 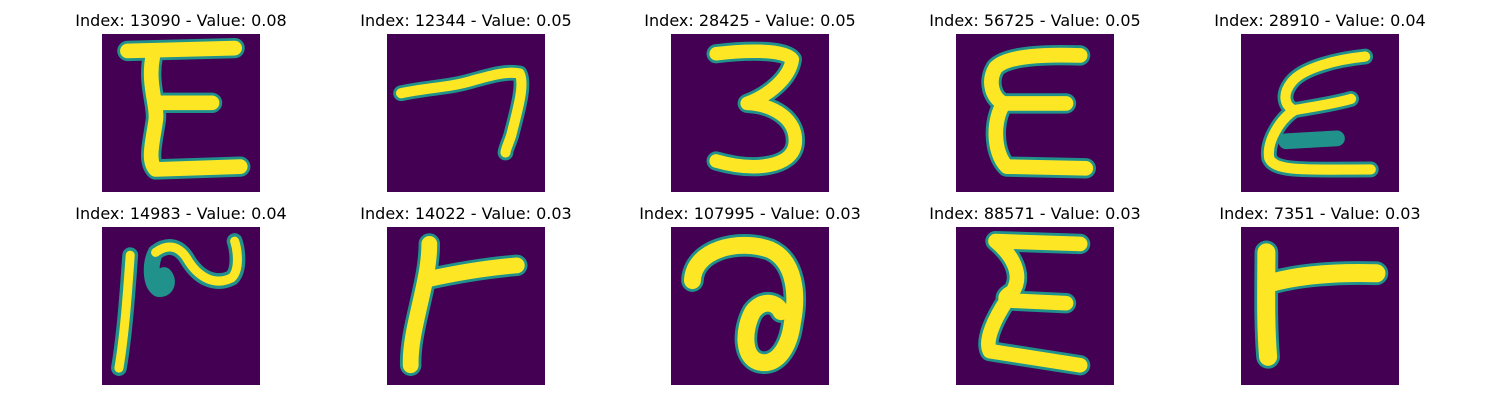 What do you see at coordinates (181, 20) in the screenshot?
I see `panel-title: Index: 13090 - Value: 0.08` at bounding box center [181, 20].